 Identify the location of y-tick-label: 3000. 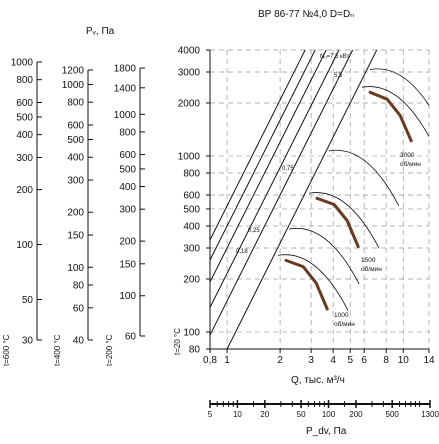
(189, 72).